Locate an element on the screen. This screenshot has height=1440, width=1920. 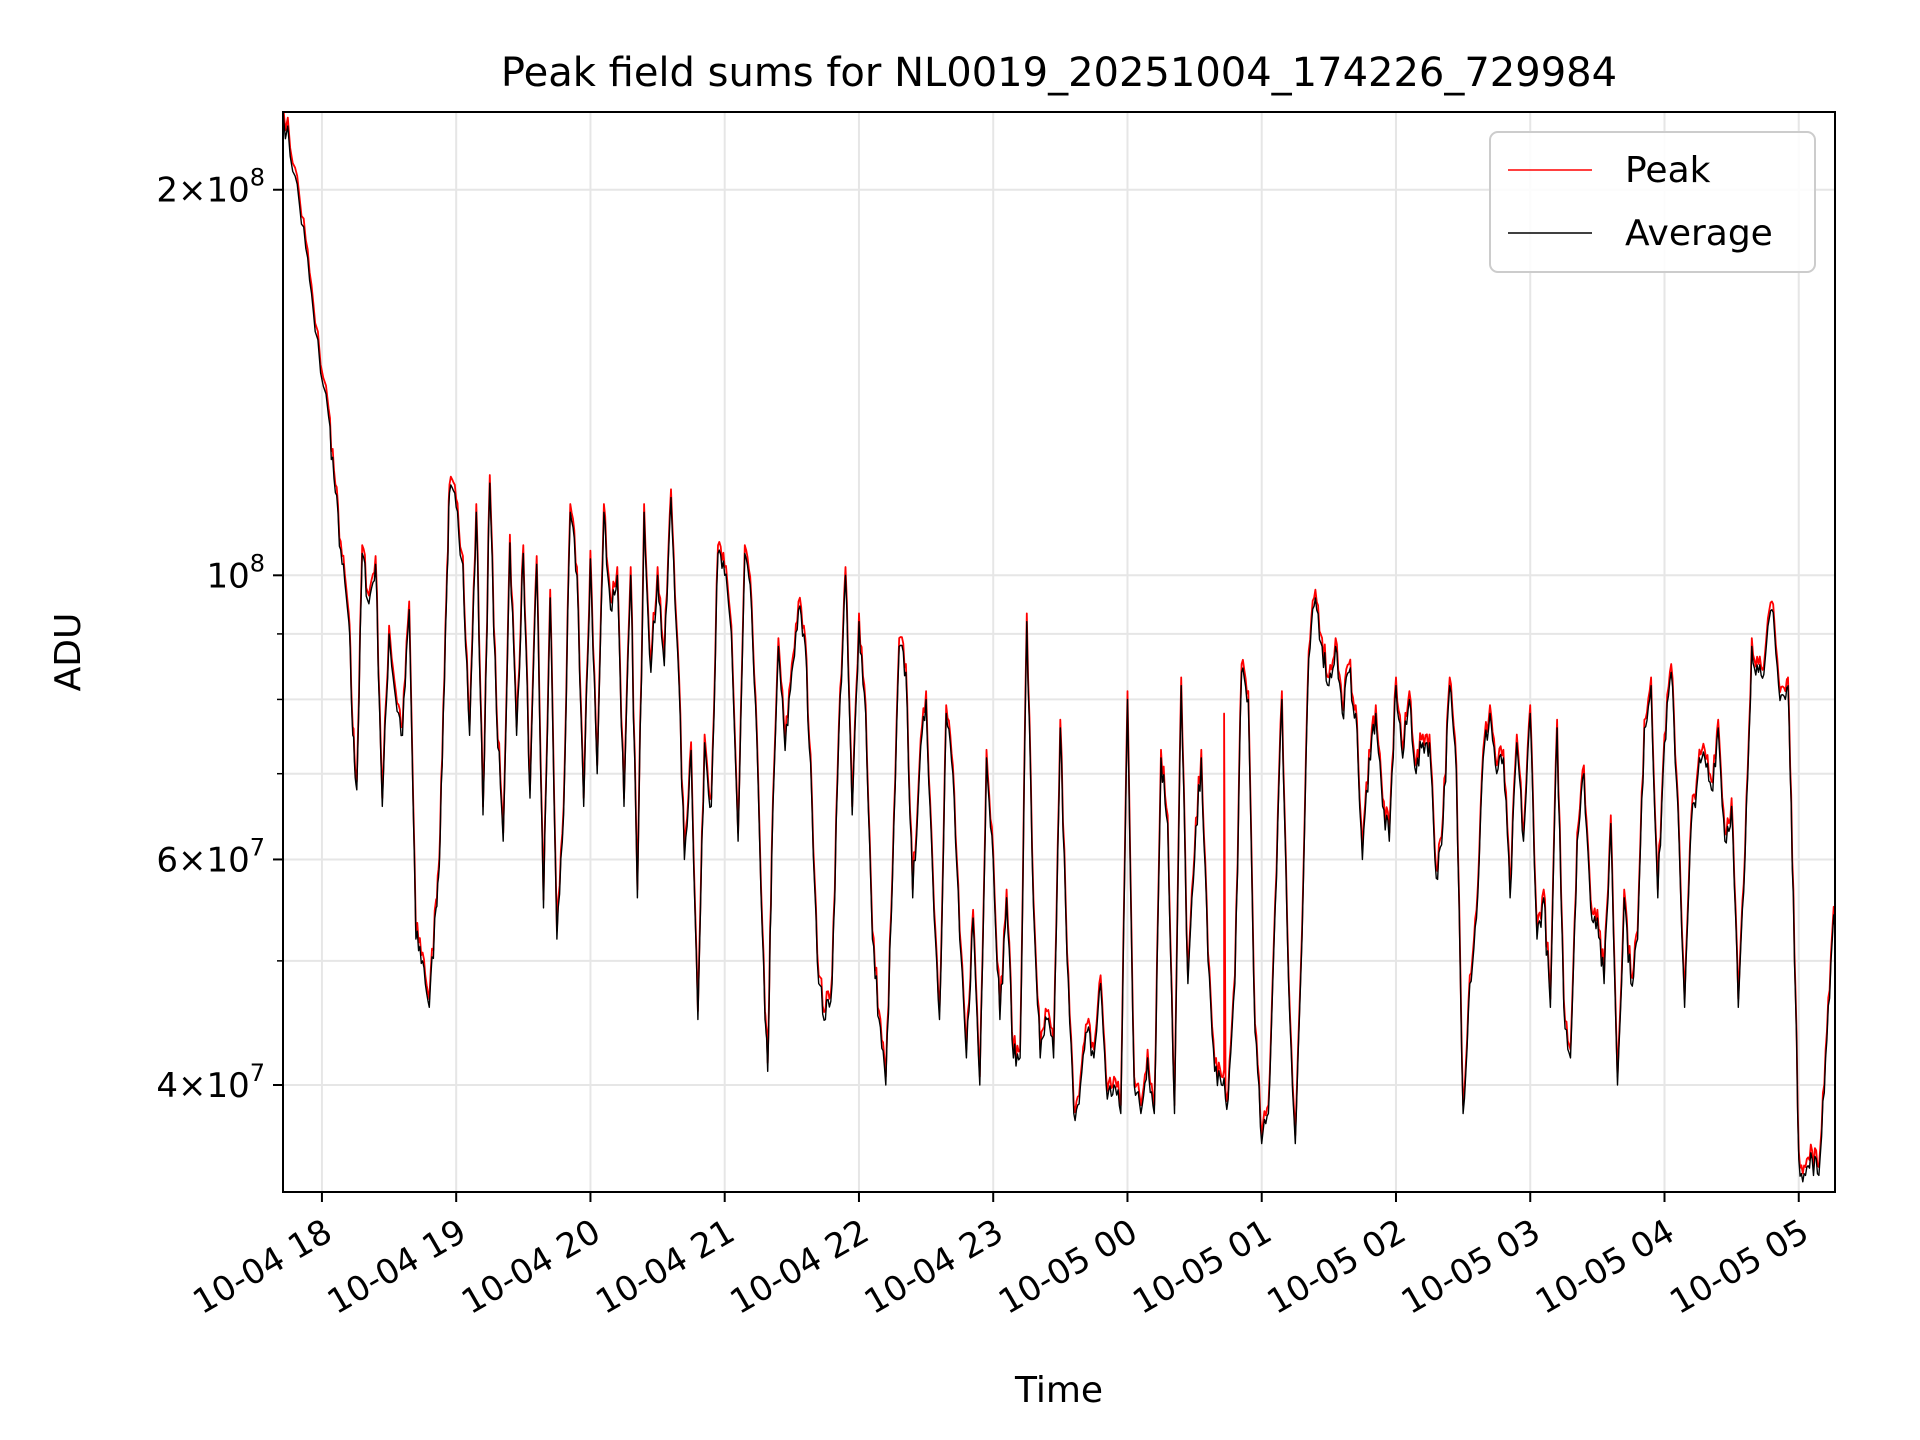
x-tick-label: 10-04 22 is located at coordinates (799, 1267).